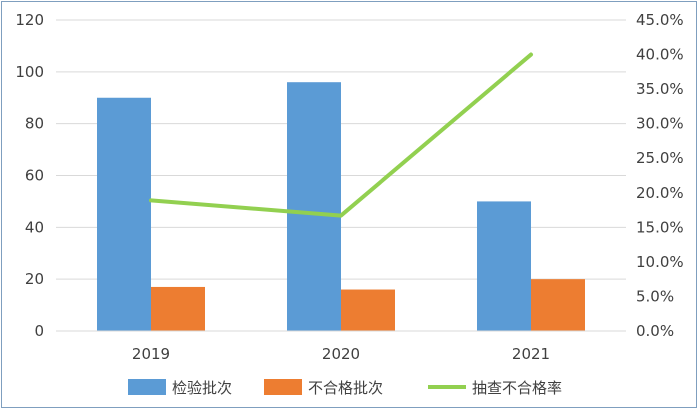 The width and height of the screenshot is (700, 414). I want to click on left-tick-label: 60, so click(34, 176).